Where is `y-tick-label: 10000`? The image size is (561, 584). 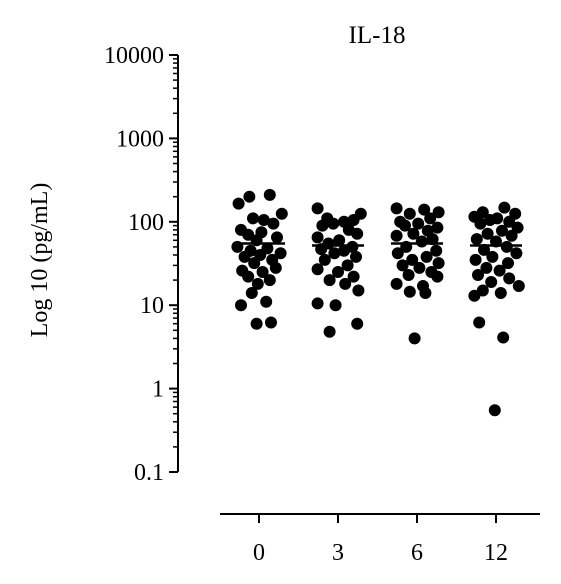 y-tick-label: 10000 is located at coordinates (134, 56).